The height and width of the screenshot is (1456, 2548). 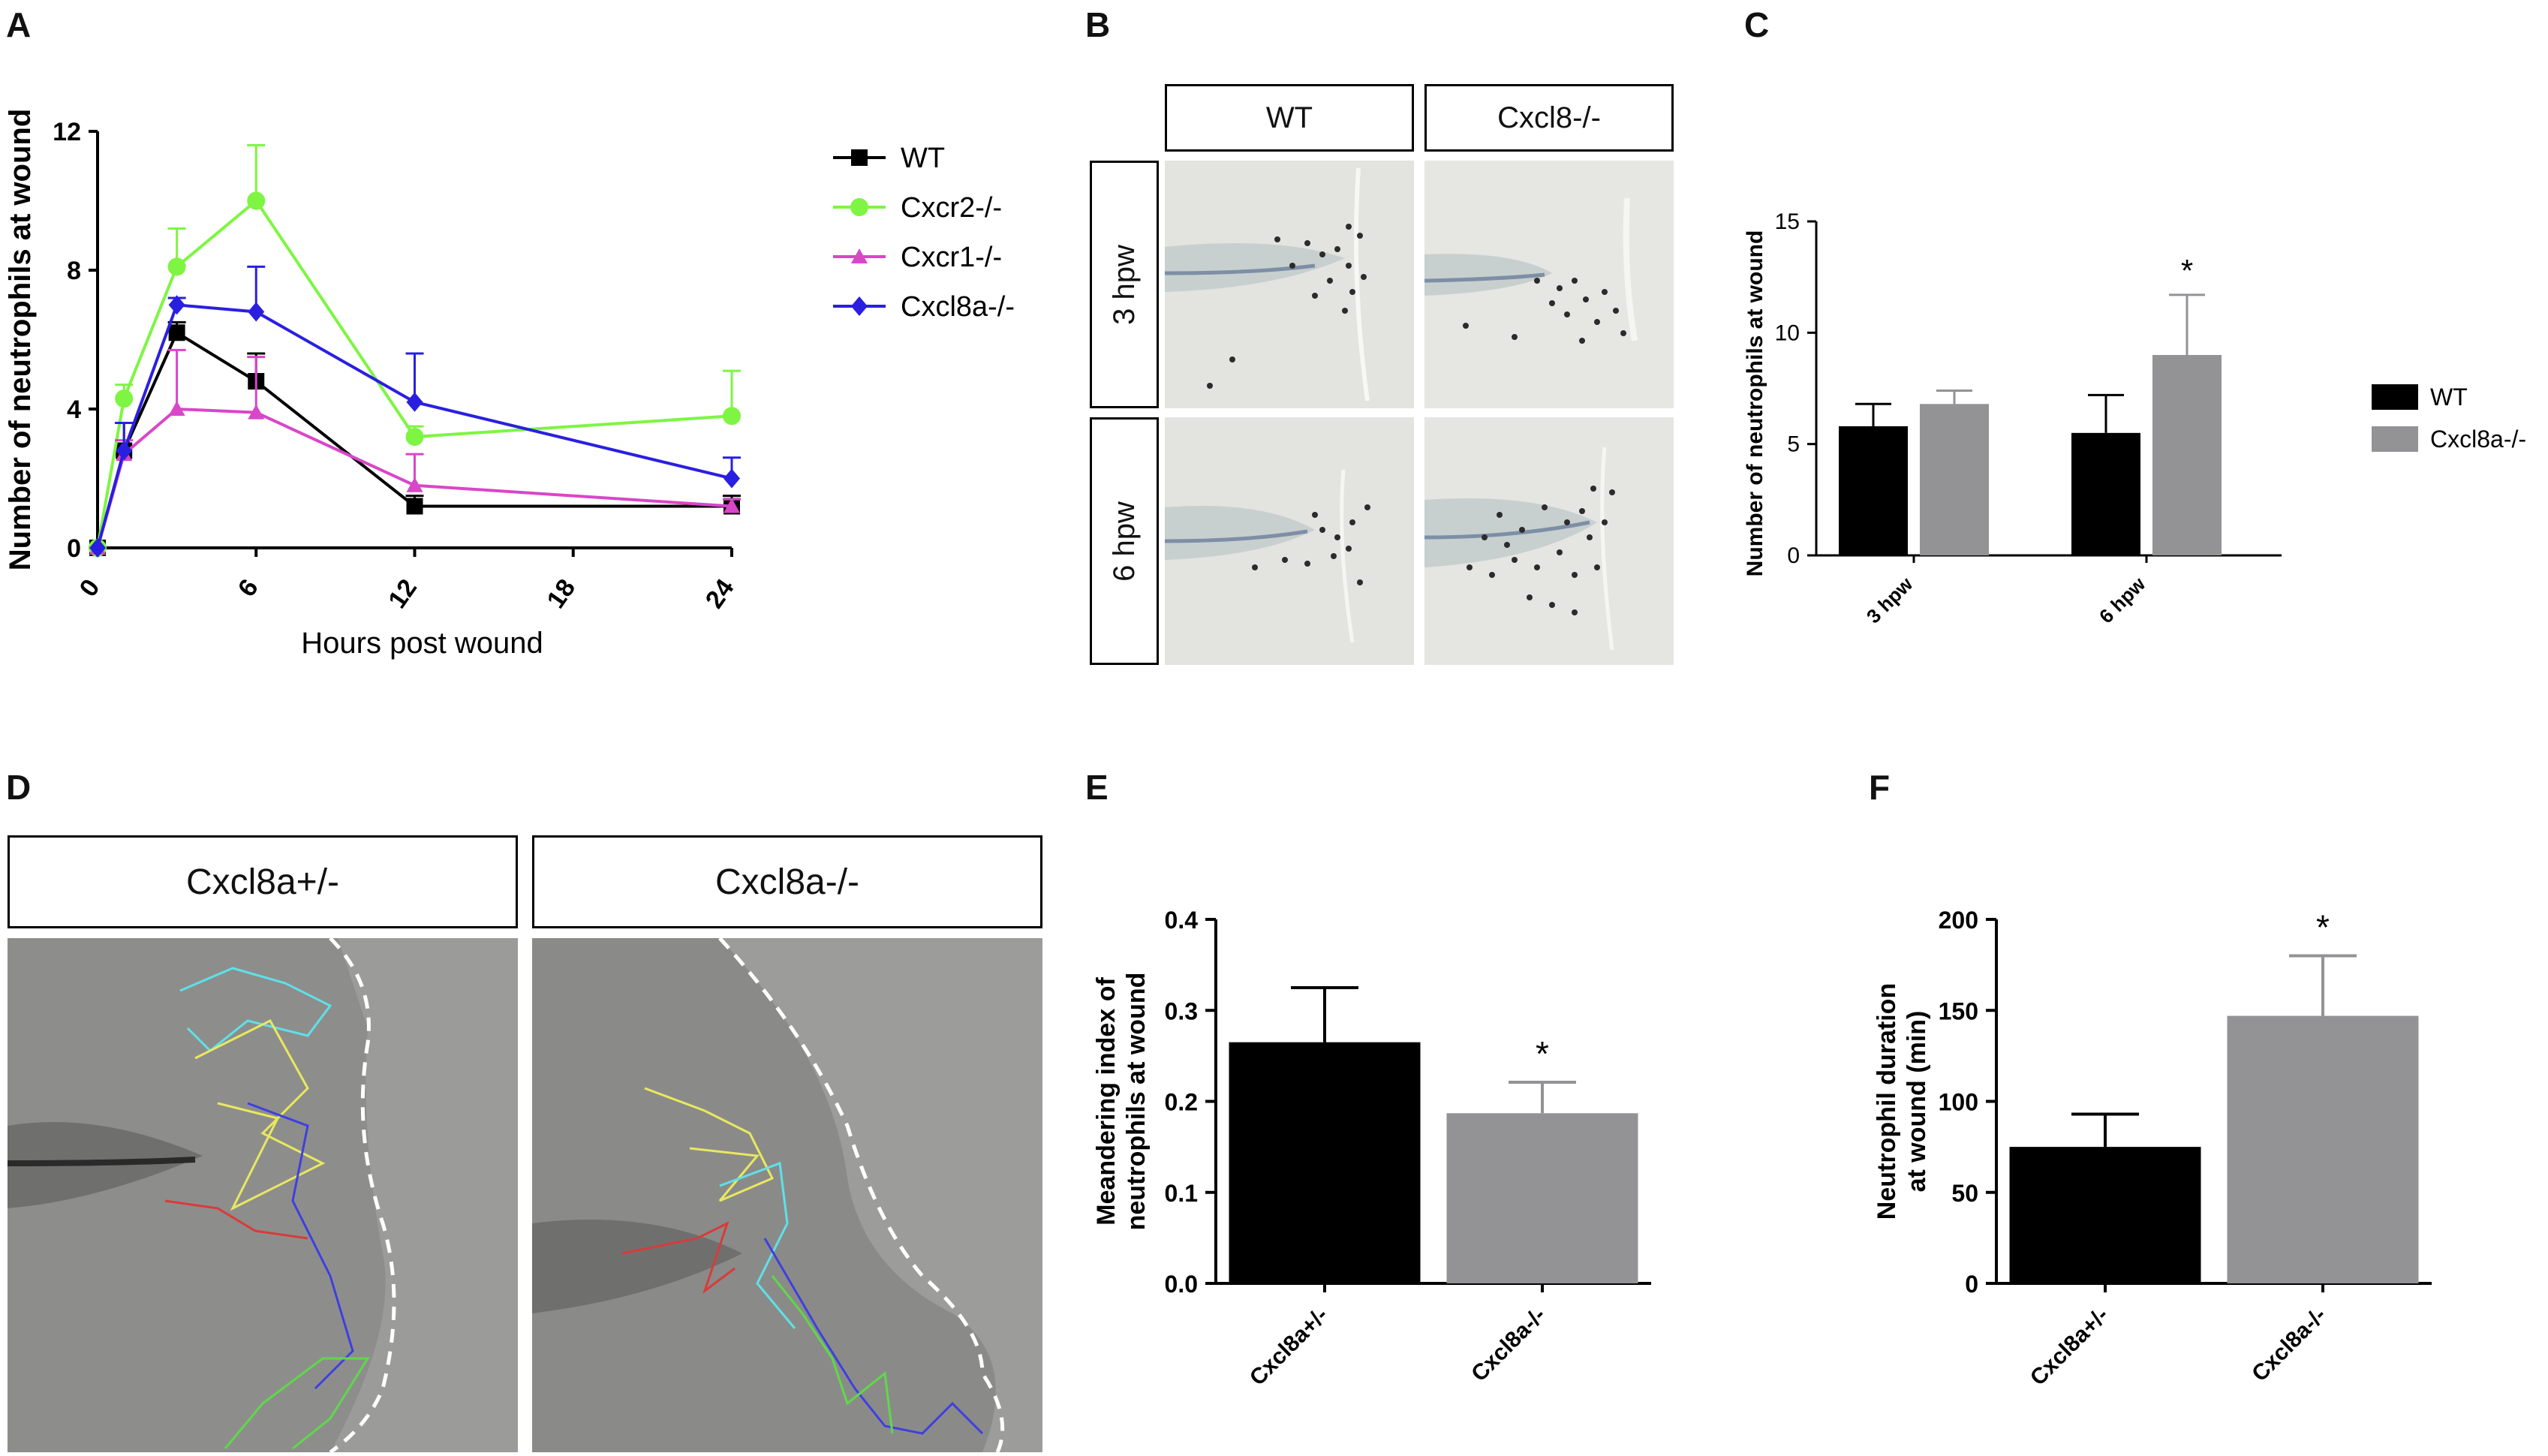 What do you see at coordinates (2478, 439) in the screenshot?
I see `c-legend-label: Cxcl8a-/-` at bounding box center [2478, 439].